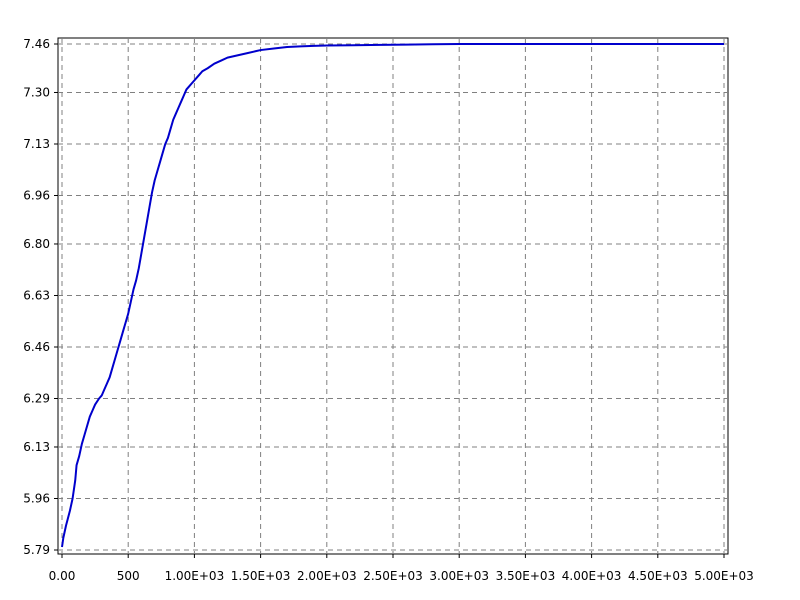  What do you see at coordinates (658, 576) in the screenshot?
I see `x-tick-label: 4.50E+03` at bounding box center [658, 576].